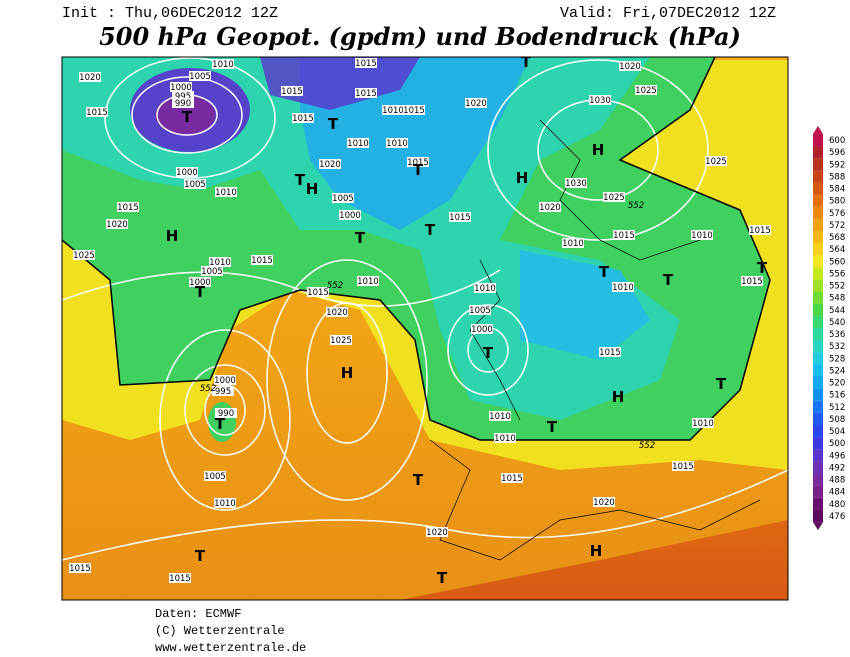 The height and width of the screenshot is (657, 850). I want to click on colorbar-label: 600, so click(837, 141).